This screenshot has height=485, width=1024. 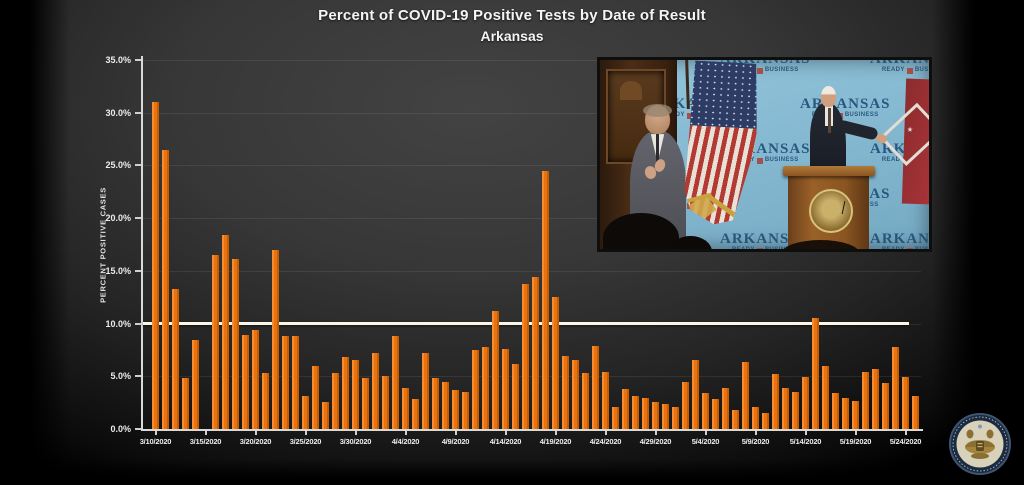 What do you see at coordinates (724, 94) in the screenshot?
I see `us-flag-canton` at bounding box center [724, 94].